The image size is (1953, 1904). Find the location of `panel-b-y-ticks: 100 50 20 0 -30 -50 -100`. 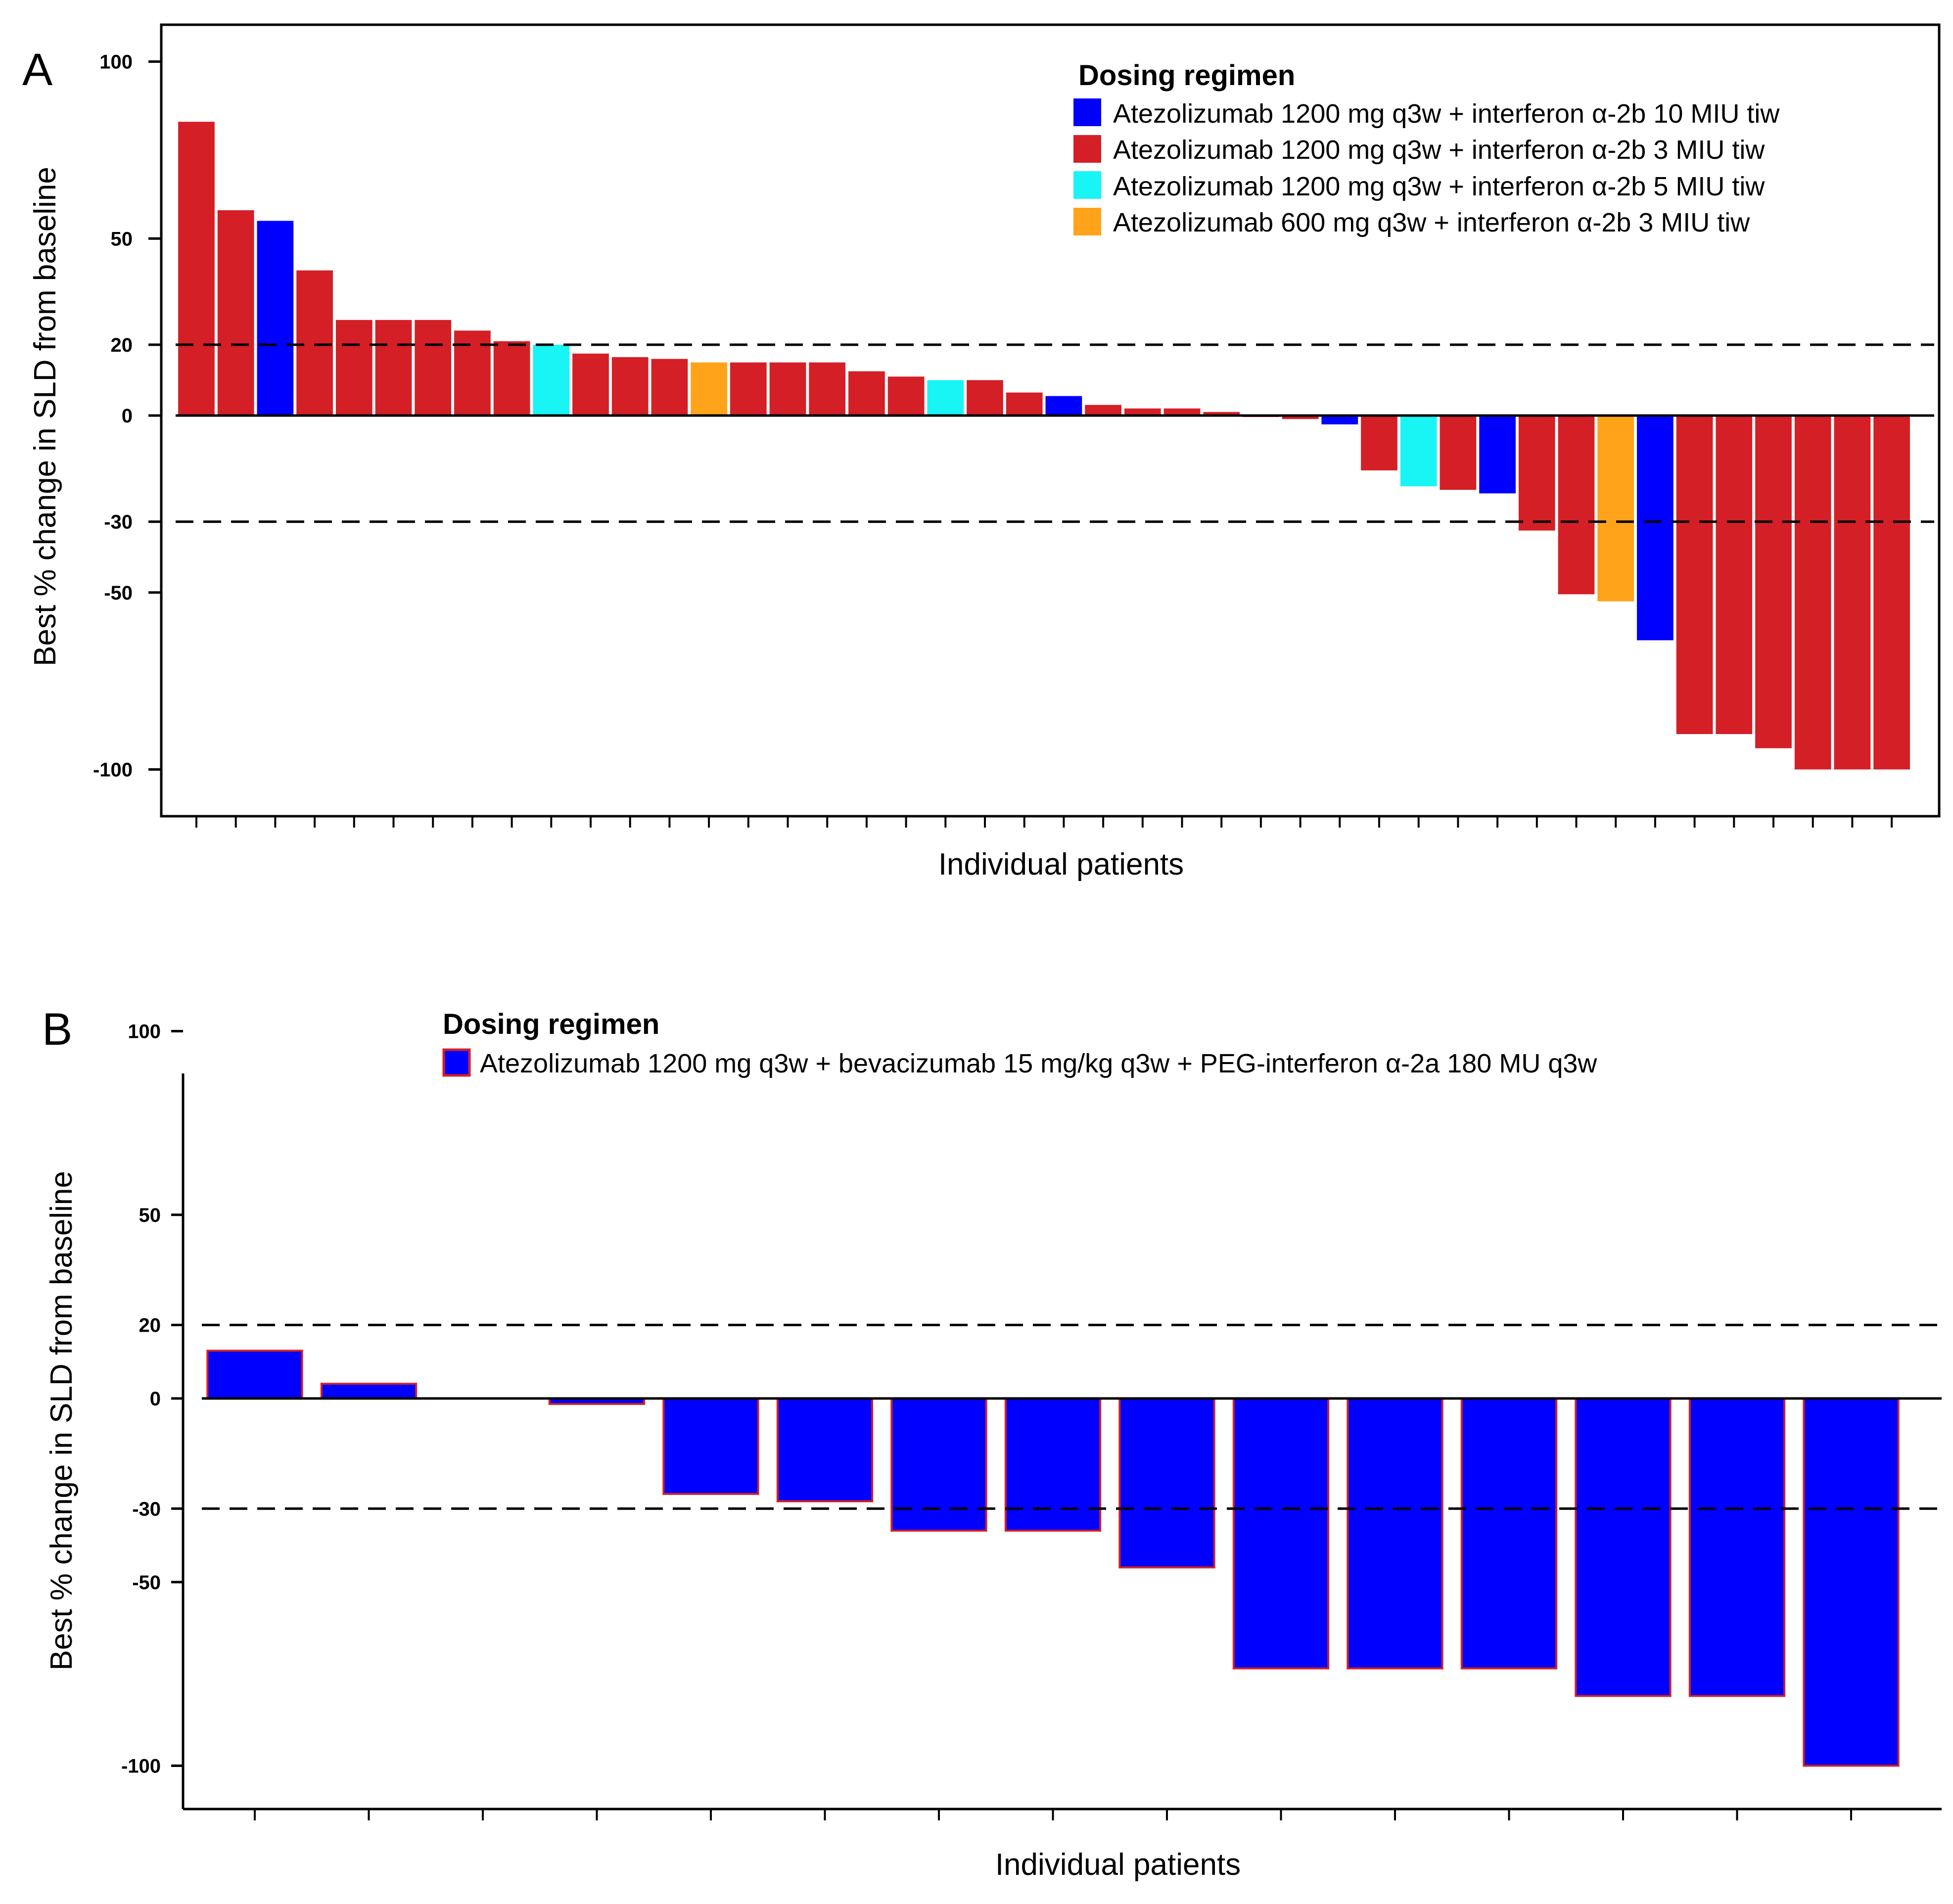

panel-b-y-ticks: 100 50 20 0 -30 -50 -100 is located at coordinates (152, 1399).